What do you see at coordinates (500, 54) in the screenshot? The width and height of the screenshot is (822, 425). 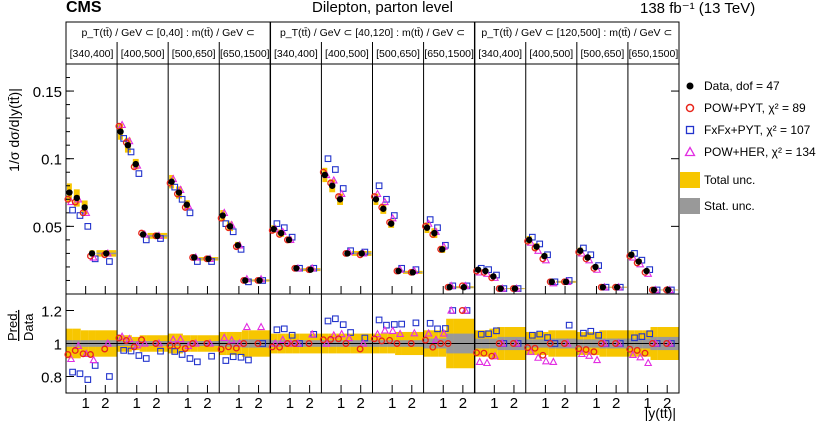 I see `mass-bin-label: [340,400]` at bounding box center [500, 54].